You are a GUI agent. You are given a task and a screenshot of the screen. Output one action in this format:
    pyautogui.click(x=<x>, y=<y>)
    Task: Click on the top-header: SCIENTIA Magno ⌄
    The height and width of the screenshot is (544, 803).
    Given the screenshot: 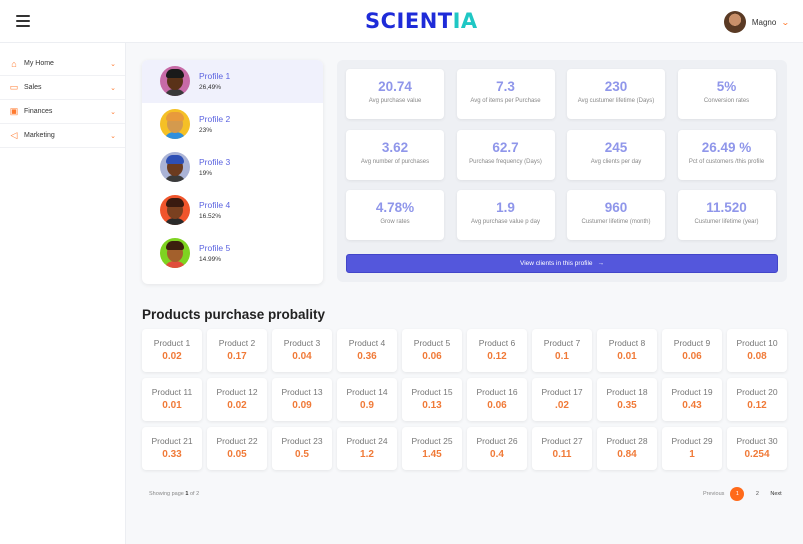 What is the action you would take?
    pyautogui.click(x=401, y=21)
    